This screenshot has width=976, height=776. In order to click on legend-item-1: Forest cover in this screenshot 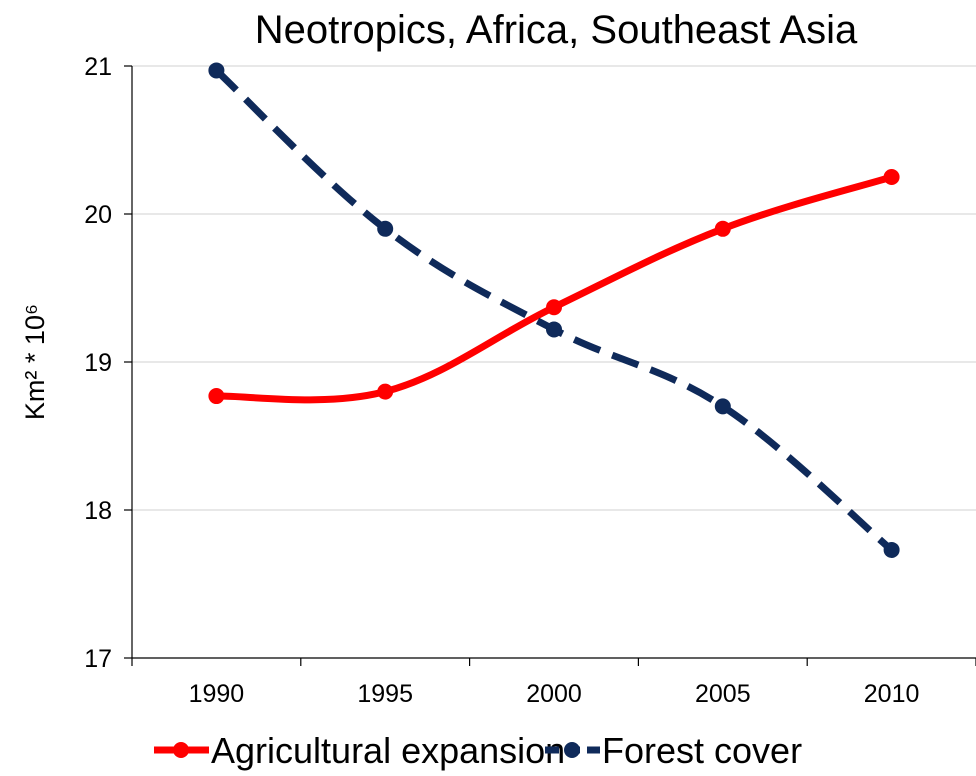, I will do `click(673, 750)`.